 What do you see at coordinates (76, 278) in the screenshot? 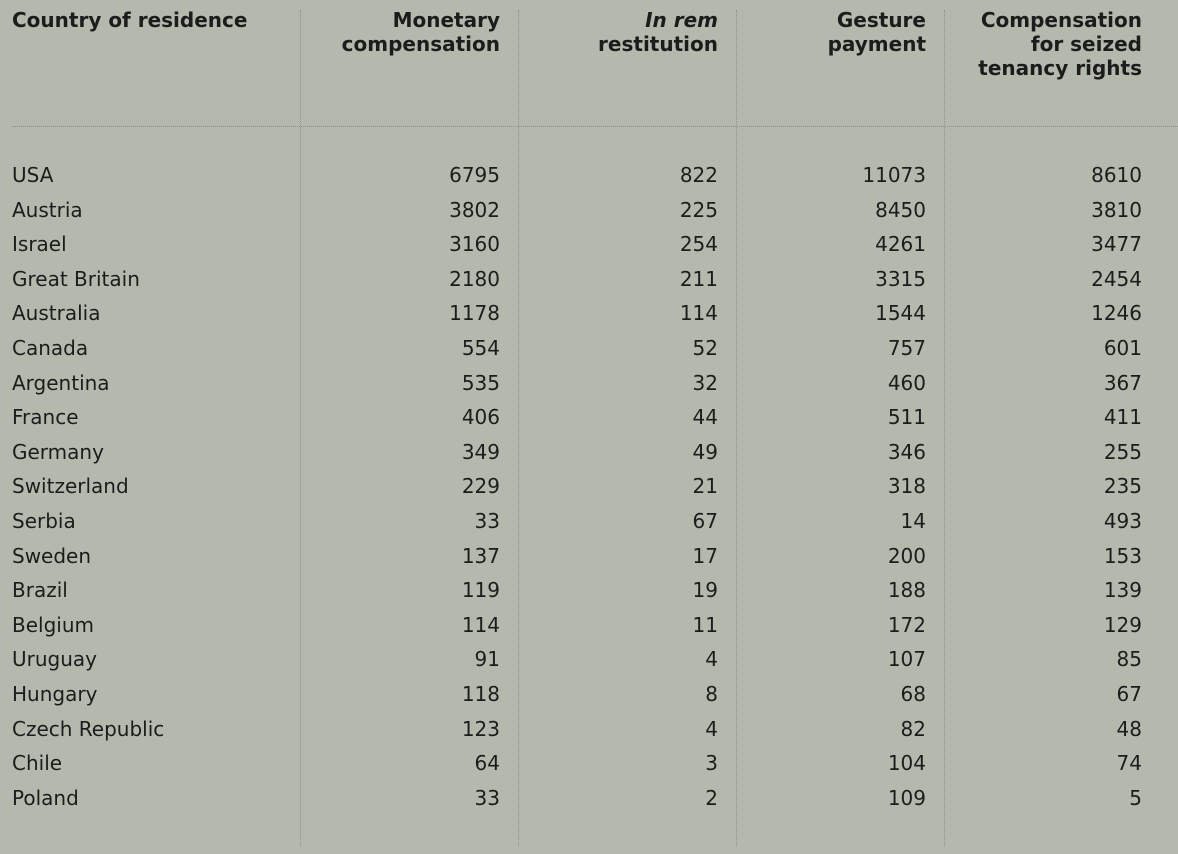
I see `country-cell: Great Britain` at bounding box center [76, 278].